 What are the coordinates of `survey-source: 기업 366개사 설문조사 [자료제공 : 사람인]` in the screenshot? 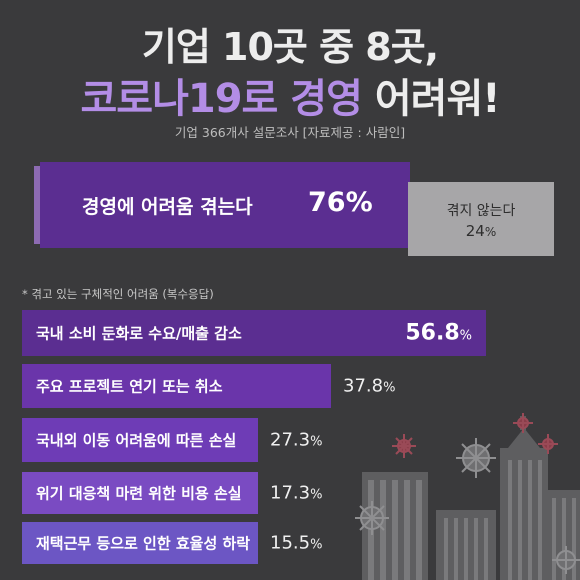 It's located at (290, 132).